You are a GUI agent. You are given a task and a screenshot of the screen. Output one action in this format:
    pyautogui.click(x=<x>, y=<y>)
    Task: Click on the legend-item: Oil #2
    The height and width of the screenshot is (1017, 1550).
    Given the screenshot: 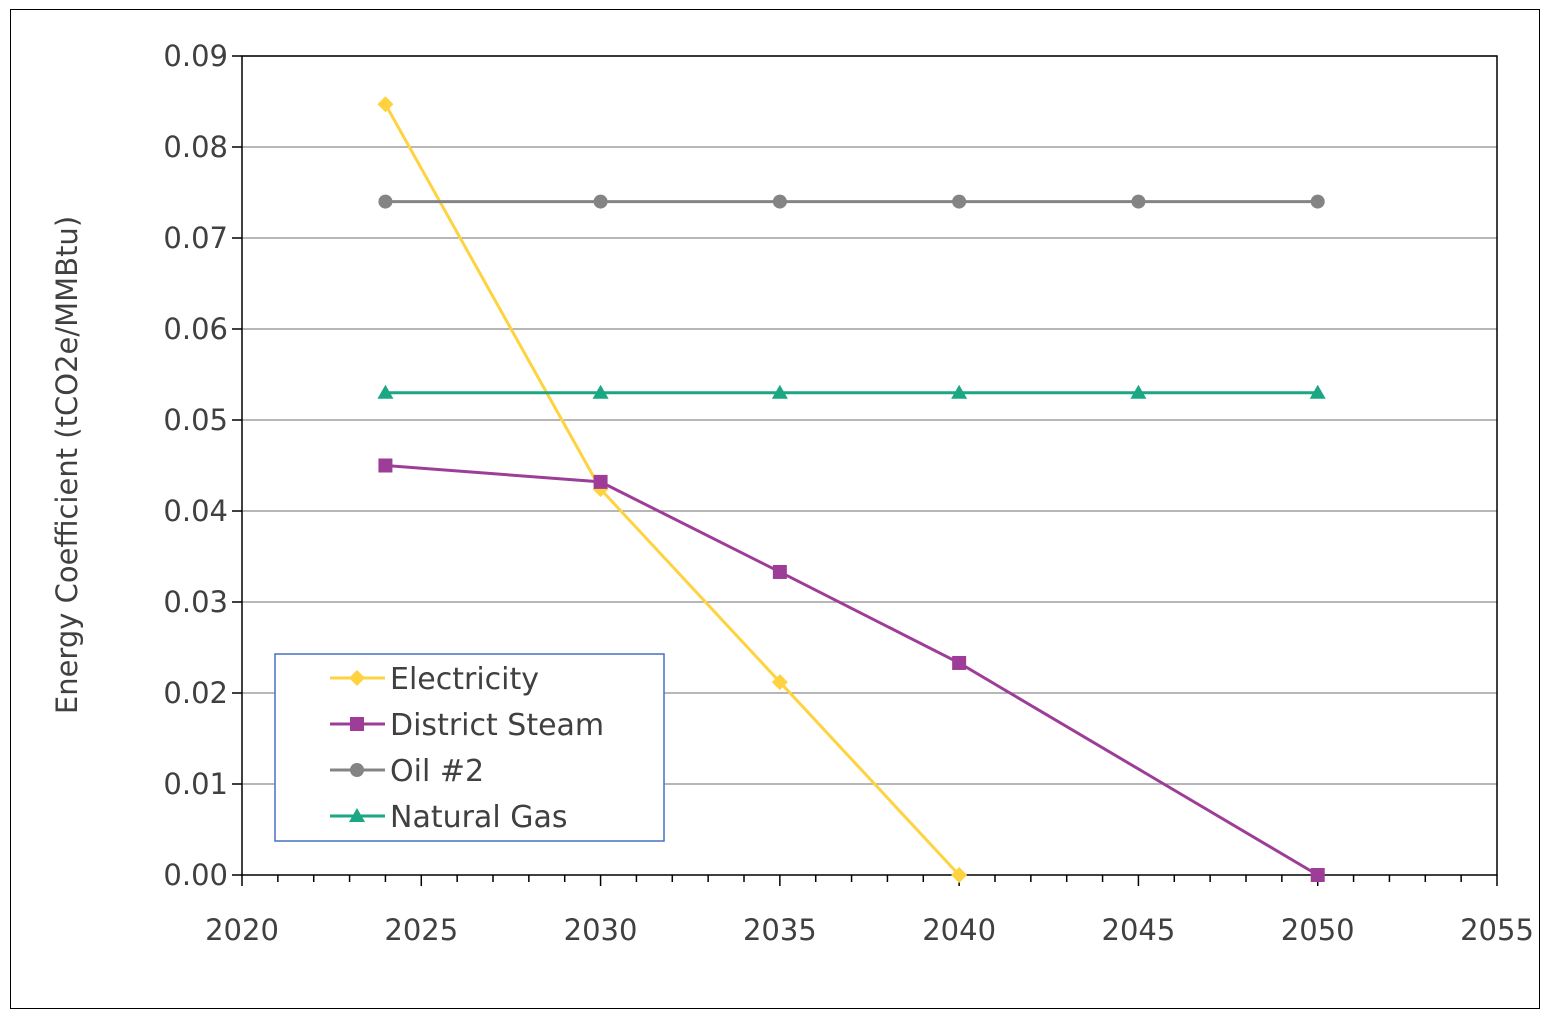 What is the action you would take?
    pyautogui.click(x=407, y=771)
    